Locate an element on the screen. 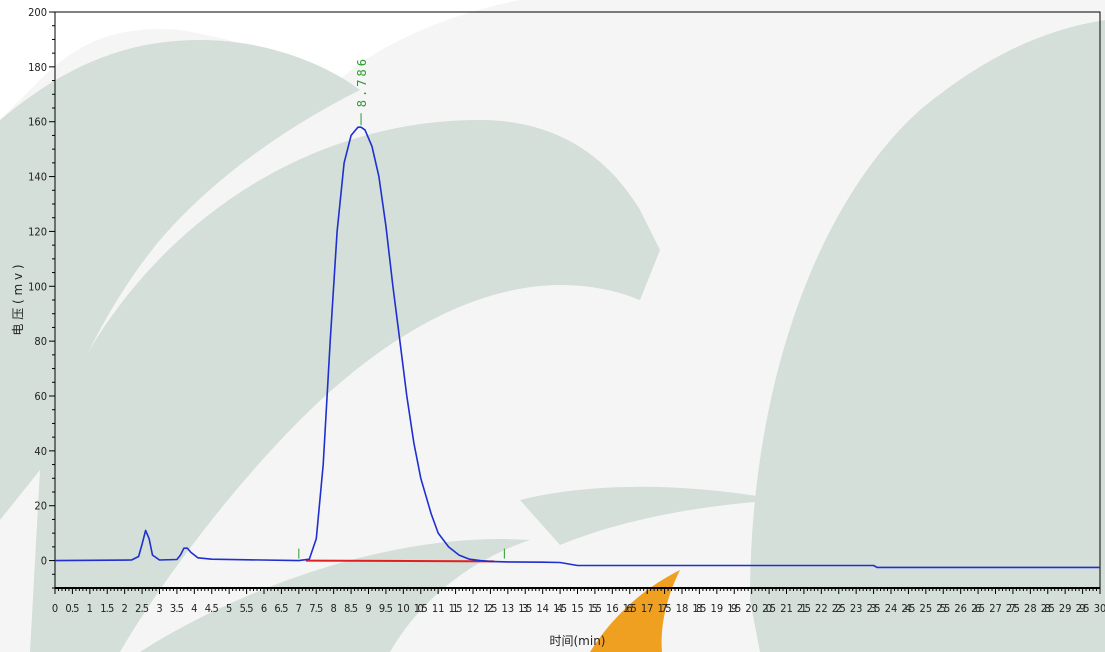 This screenshot has height=652, width=1105. x-tick-label: 18.5 is located at coordinates (699, 608).